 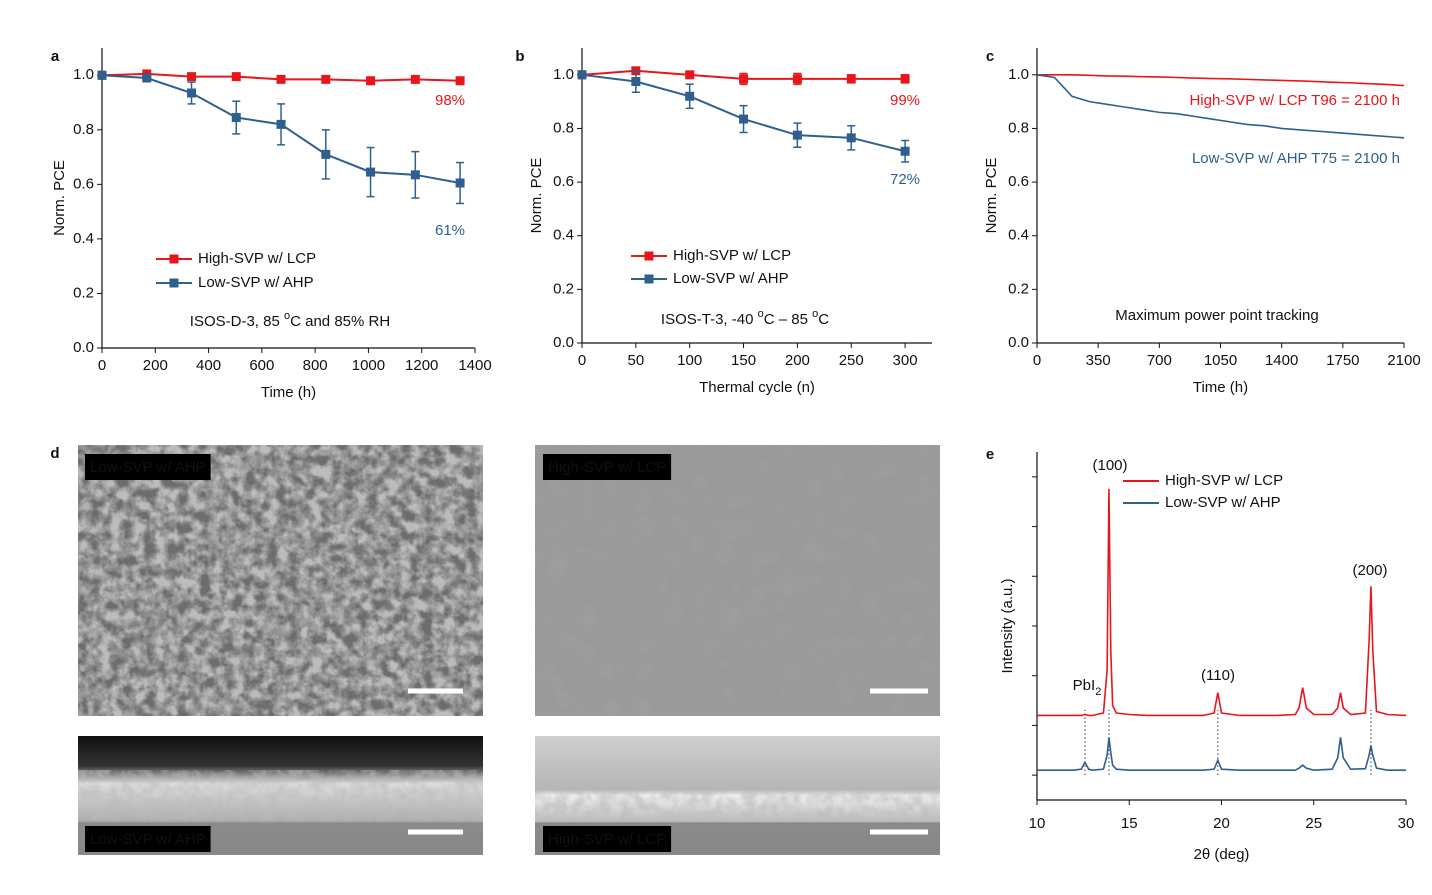 I want to click on annotation-part: (110), so click(x=1218, y=675).